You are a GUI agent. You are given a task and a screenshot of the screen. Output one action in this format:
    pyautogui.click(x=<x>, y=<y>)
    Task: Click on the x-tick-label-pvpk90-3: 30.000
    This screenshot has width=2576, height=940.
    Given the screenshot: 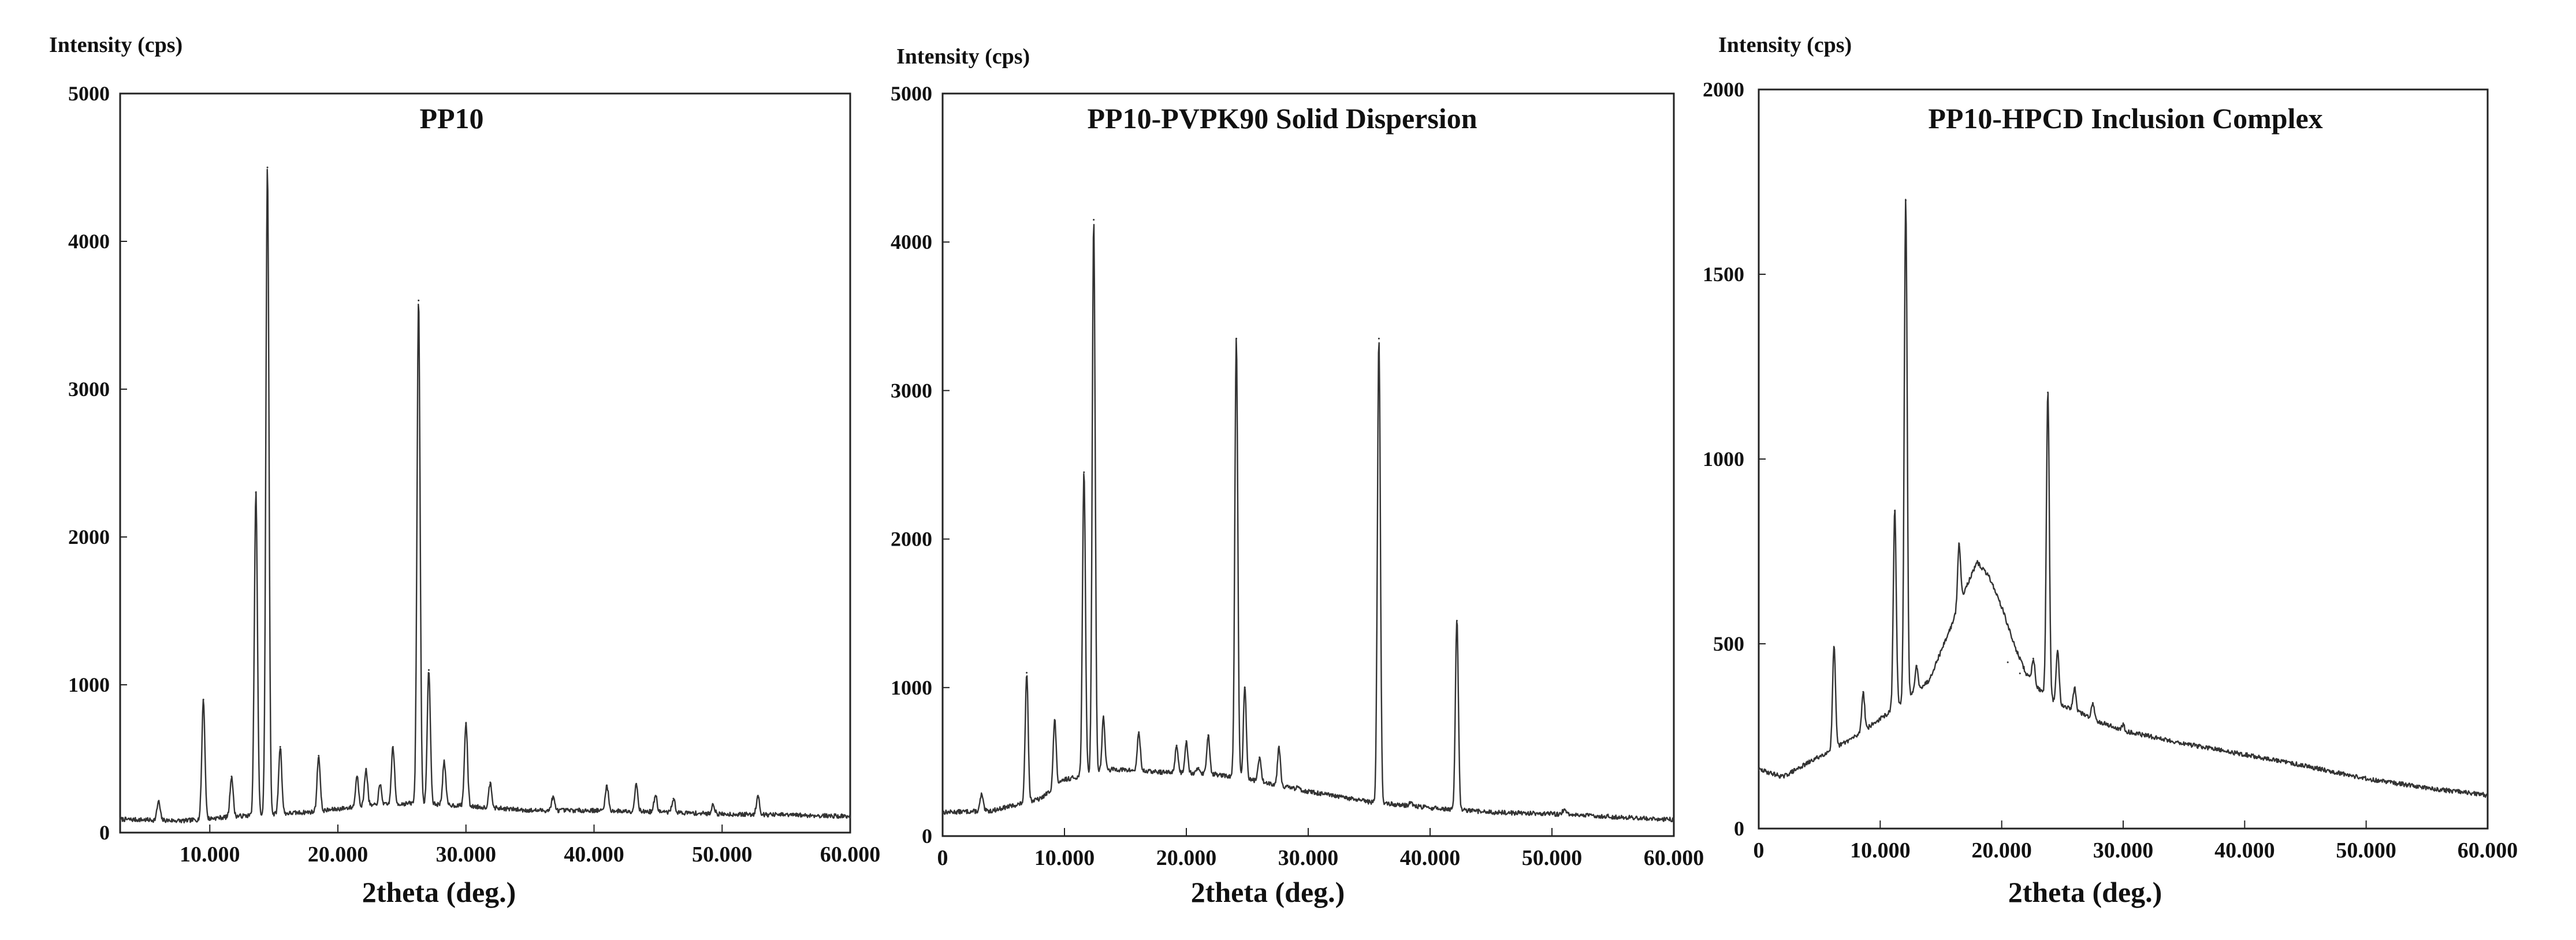 What is the action you would take?
    pyautogui.click(x=1308, y=858)
    